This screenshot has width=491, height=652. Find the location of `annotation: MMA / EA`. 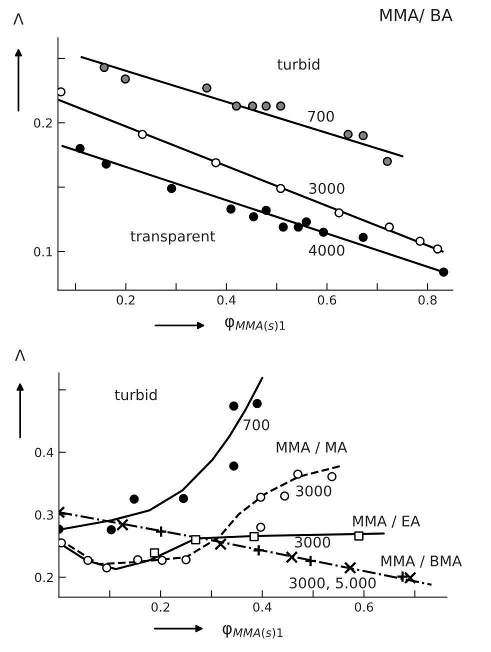

annotation: MMA / EA is located at coordinates (386, 522).